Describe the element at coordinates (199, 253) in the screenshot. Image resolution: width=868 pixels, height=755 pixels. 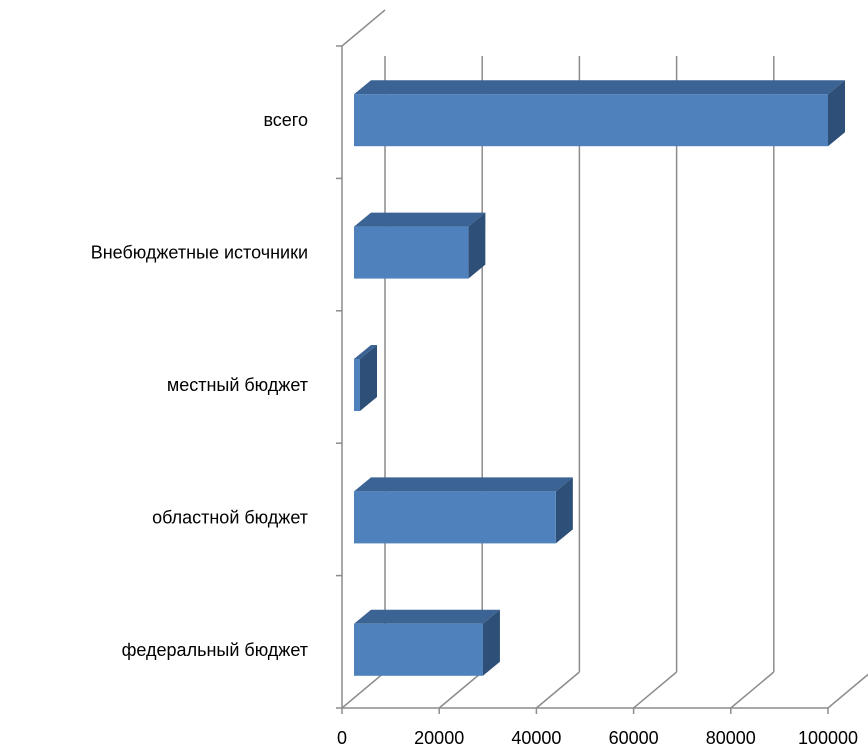
I see `category-label: Внебюджетные источники` at that location.